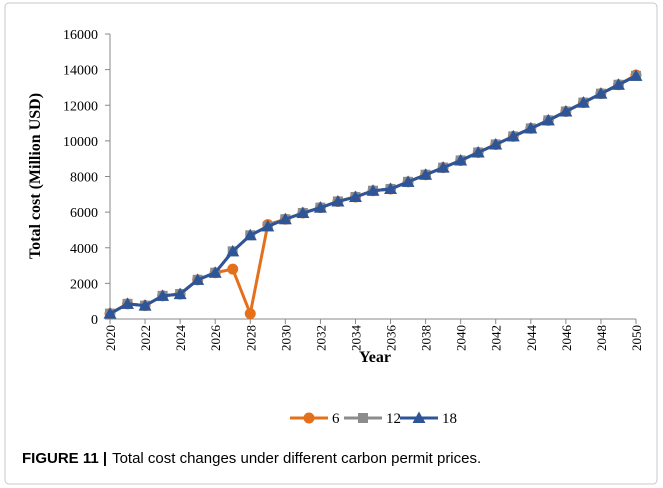  I want to click on x-tick-label: 2032, so click(320, 338).